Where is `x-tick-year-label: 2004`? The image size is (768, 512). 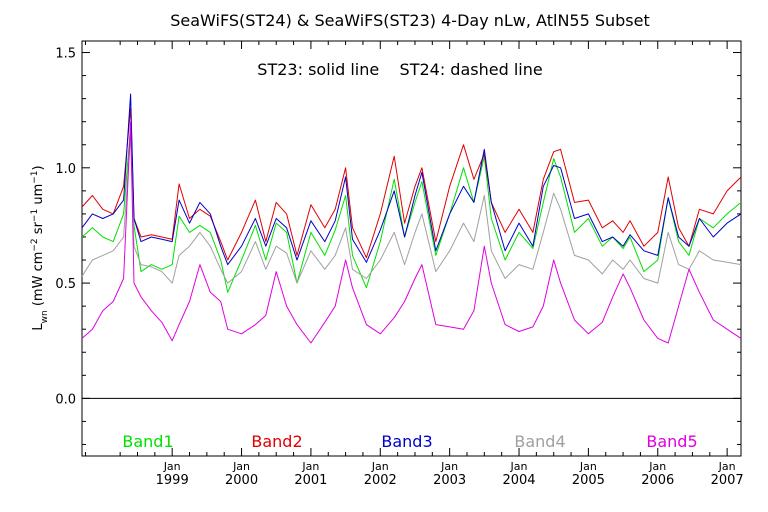
x-tick-year-label: 2004 is located at coordinates (518, 480).